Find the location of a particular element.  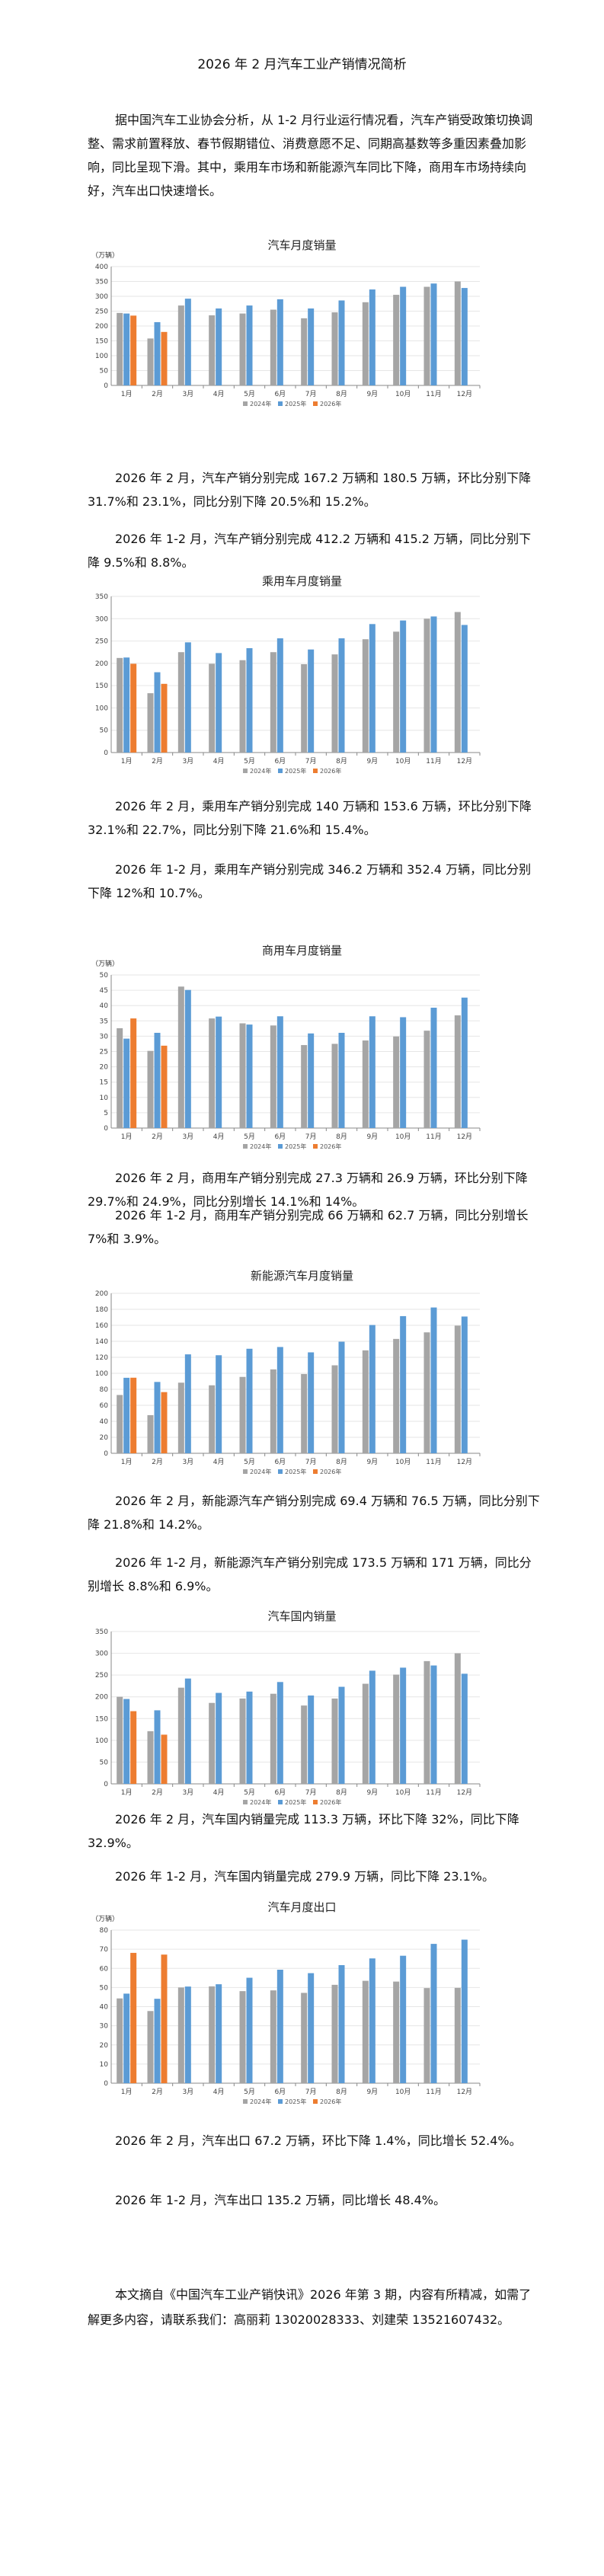

bar-2025年-4月 is located at coordinates (219, 1404).